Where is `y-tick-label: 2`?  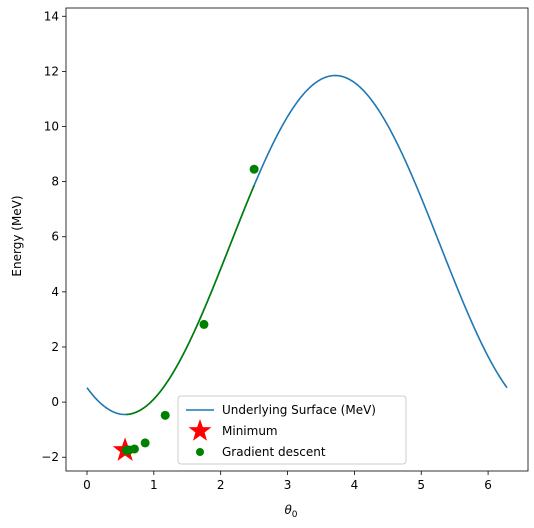
y-tick-label: 2 is located at coordinates (55, 347).